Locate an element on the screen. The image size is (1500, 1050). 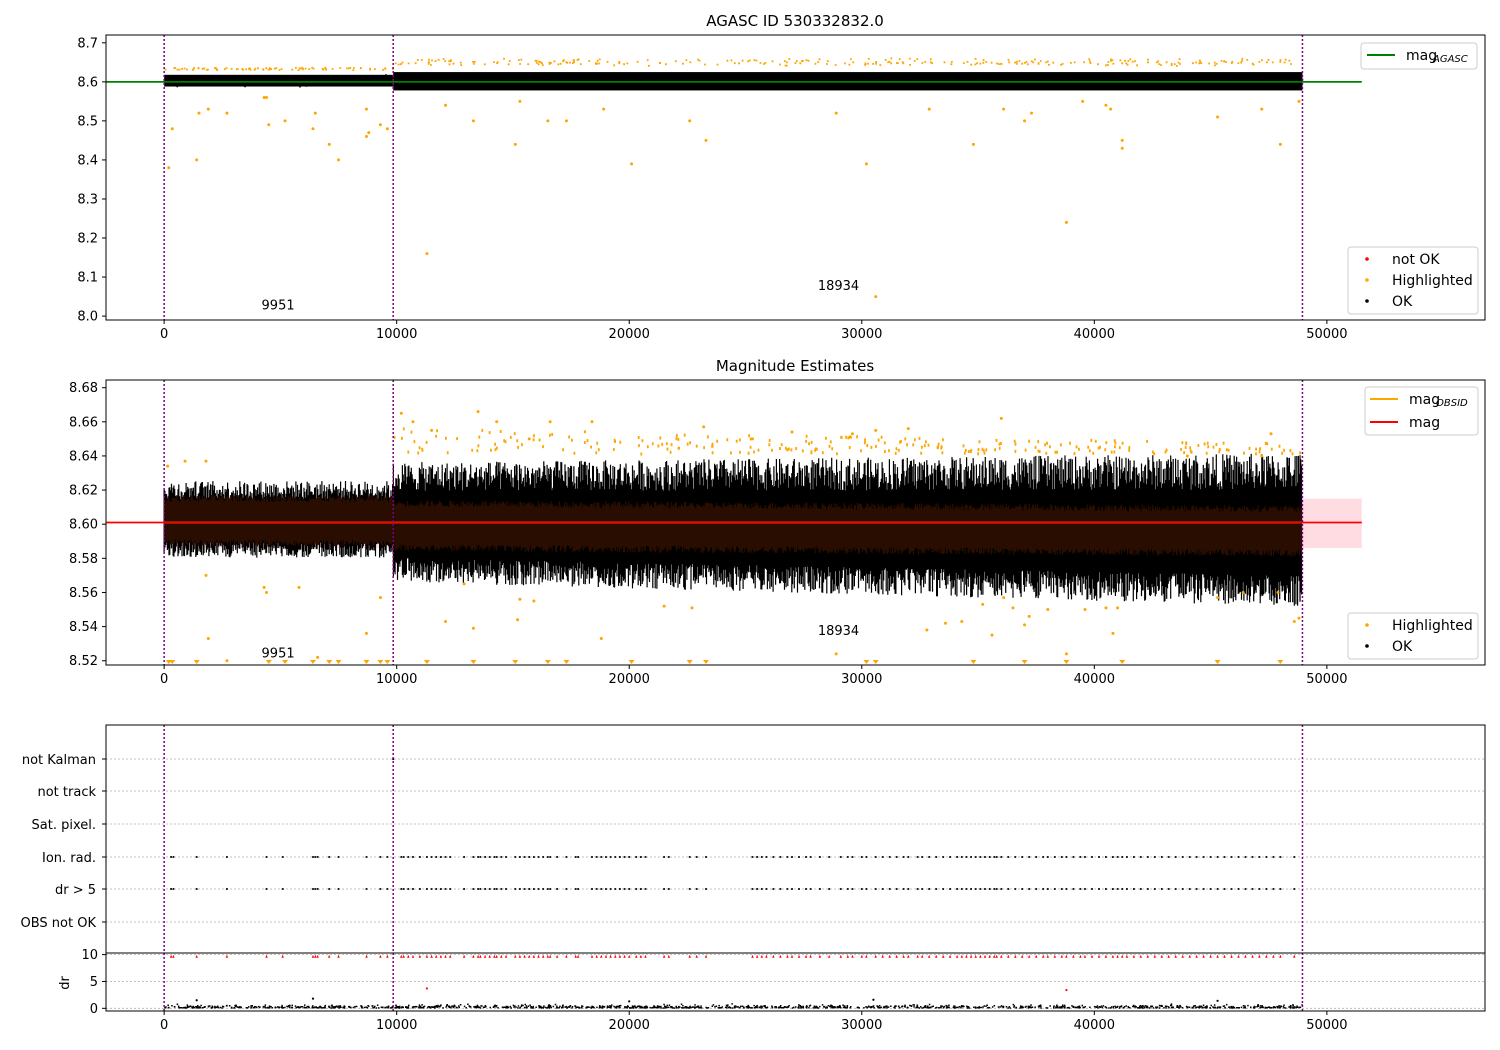
estimates-title: Magnitude Estimates is located at coordinates (795, 366).